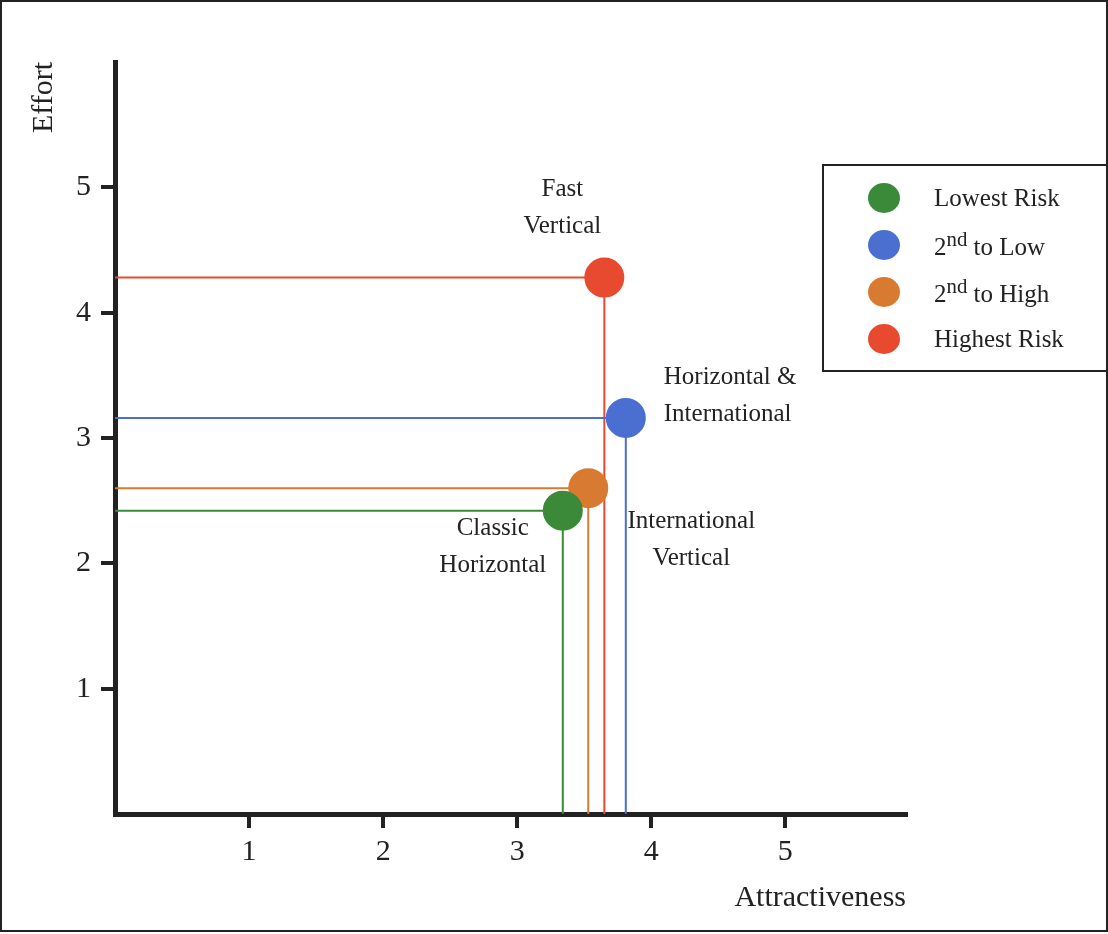 This screenshot has width=1108, height=934. I want to click on legend-label: 2$^{nd}$ to High, so click(992, 291).